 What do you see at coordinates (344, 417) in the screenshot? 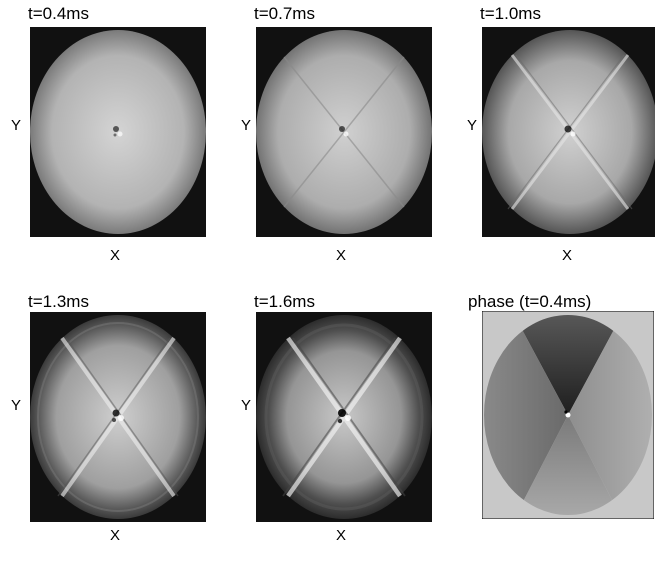
I see `panel-5-image` at bounding box center [344, 417].